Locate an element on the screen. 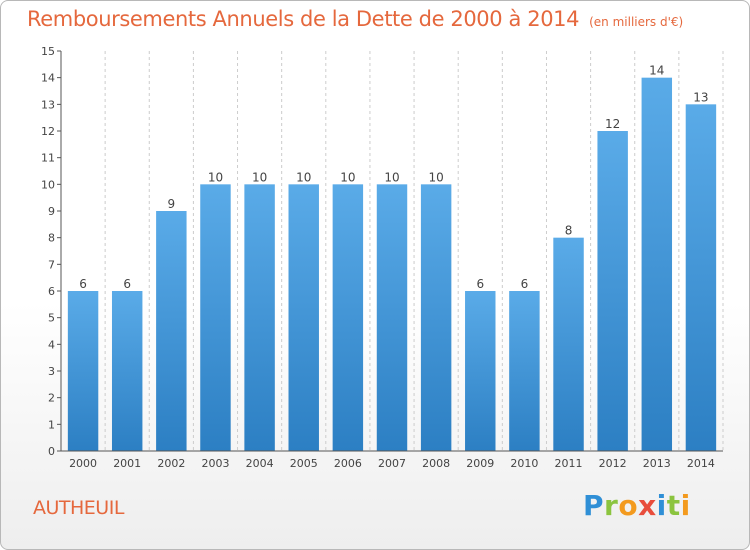  y-tick-label: 0 is located at coordinates (51, 451).